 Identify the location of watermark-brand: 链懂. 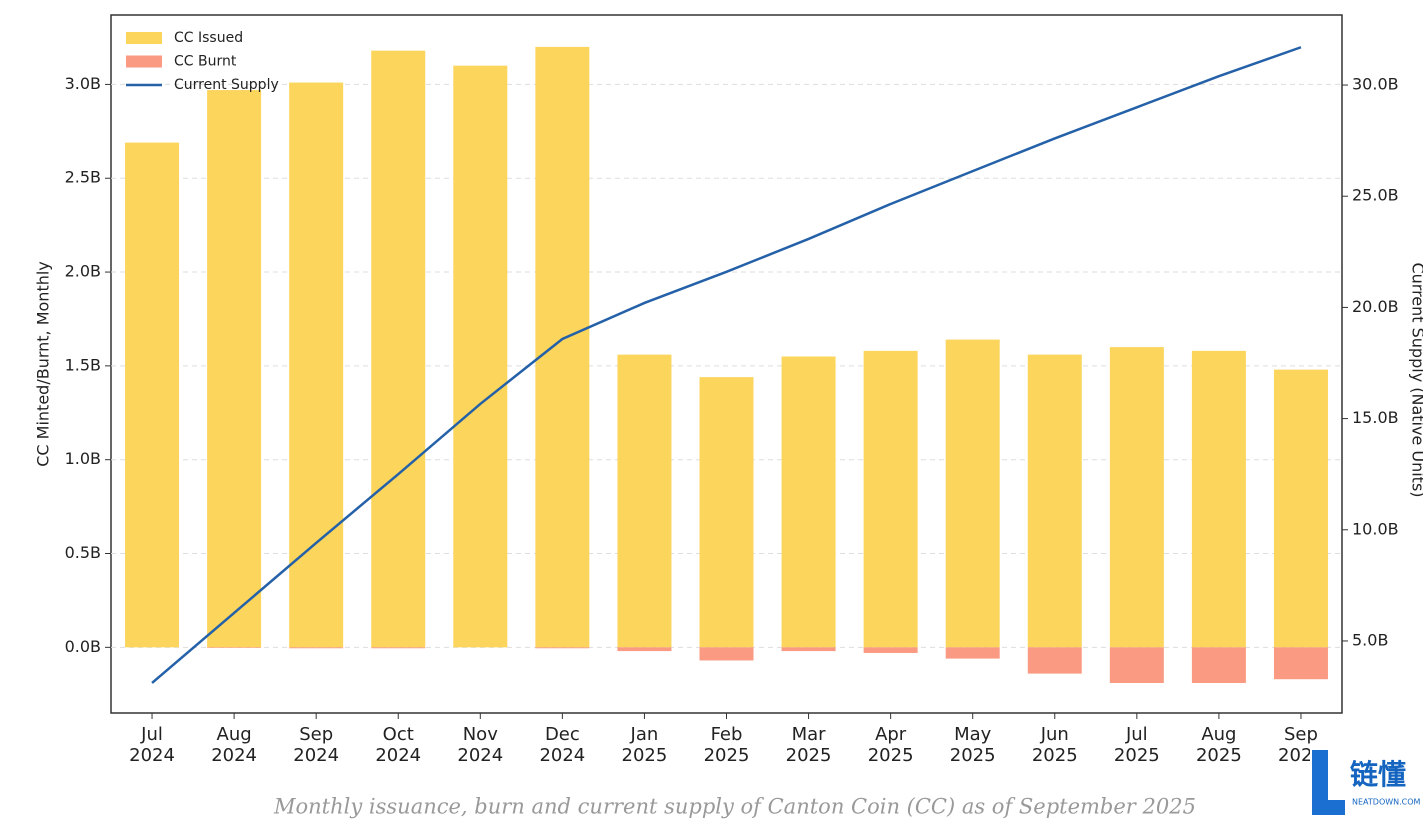
(1378, 774).